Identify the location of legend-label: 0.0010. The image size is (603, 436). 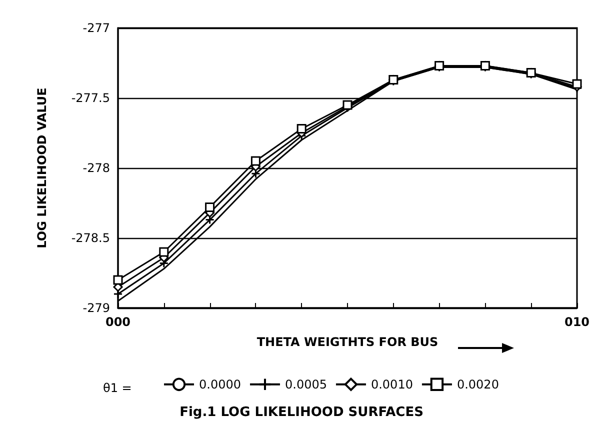
(391, 384).